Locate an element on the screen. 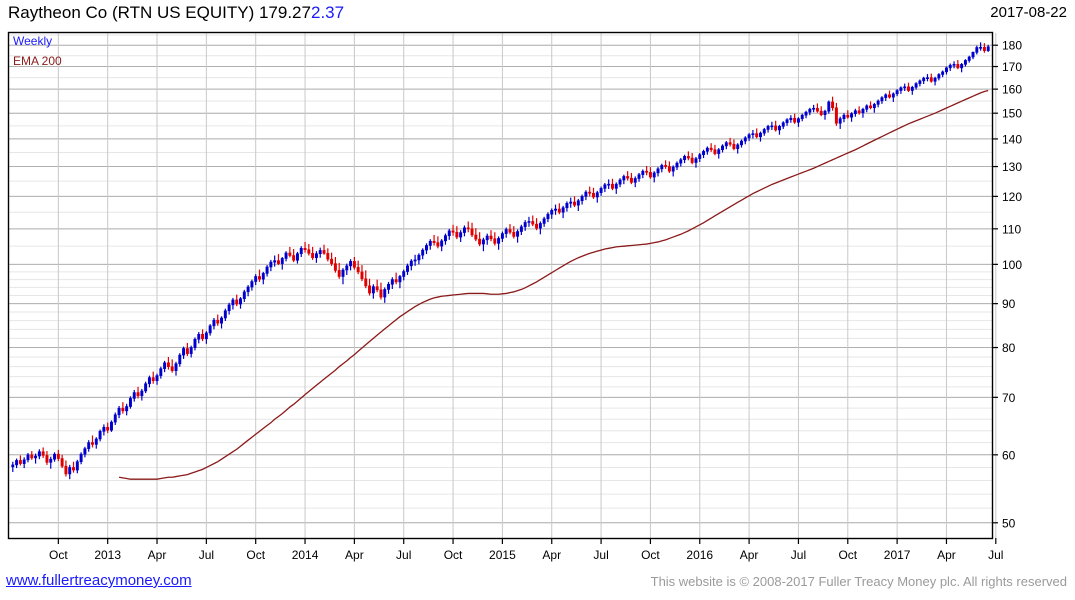 This screenshot has width=1075, height=600. y-axis-tick-label: 120 is located at coordinates (1012, 197).